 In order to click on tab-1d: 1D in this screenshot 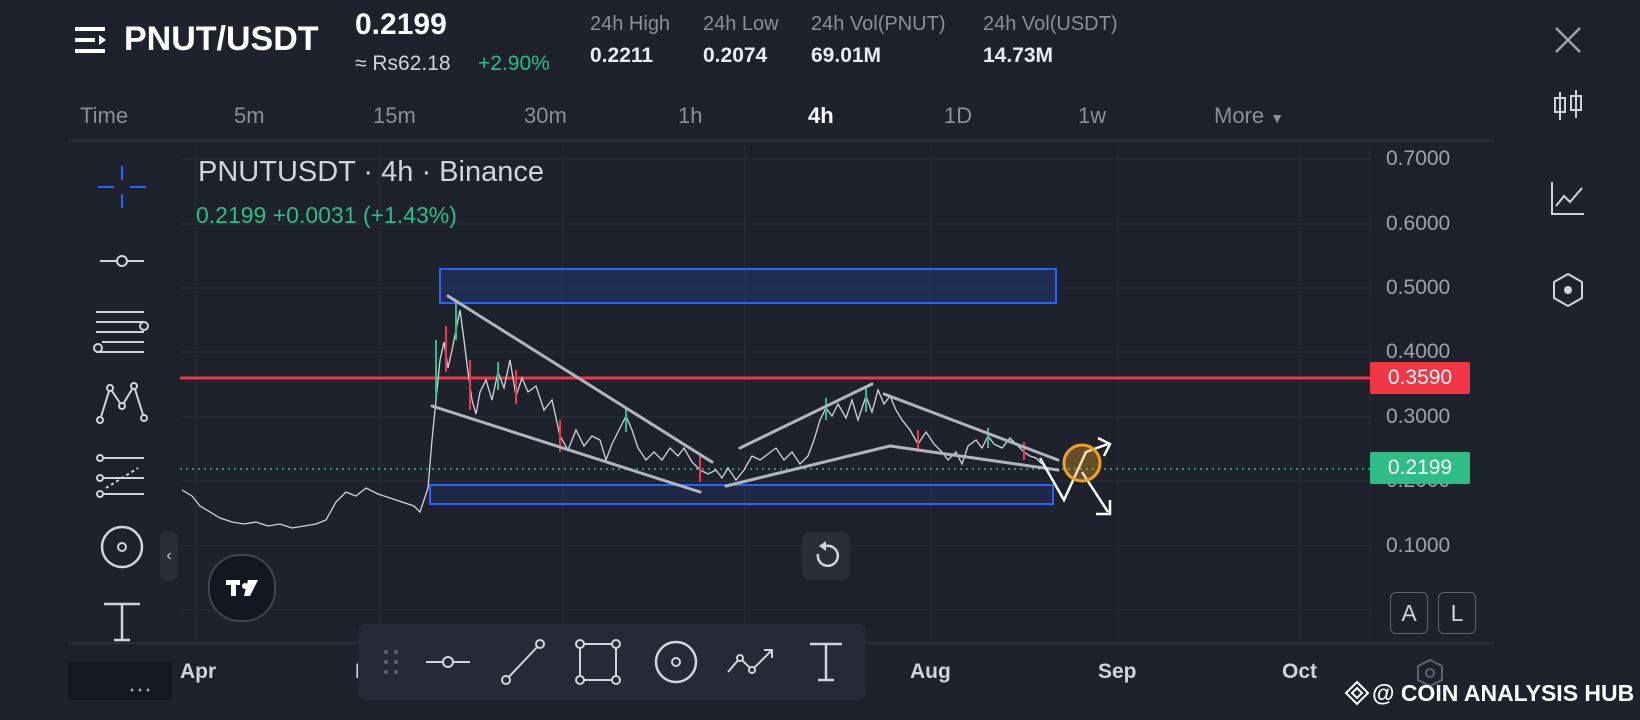, I will do `click(958, 115)`.